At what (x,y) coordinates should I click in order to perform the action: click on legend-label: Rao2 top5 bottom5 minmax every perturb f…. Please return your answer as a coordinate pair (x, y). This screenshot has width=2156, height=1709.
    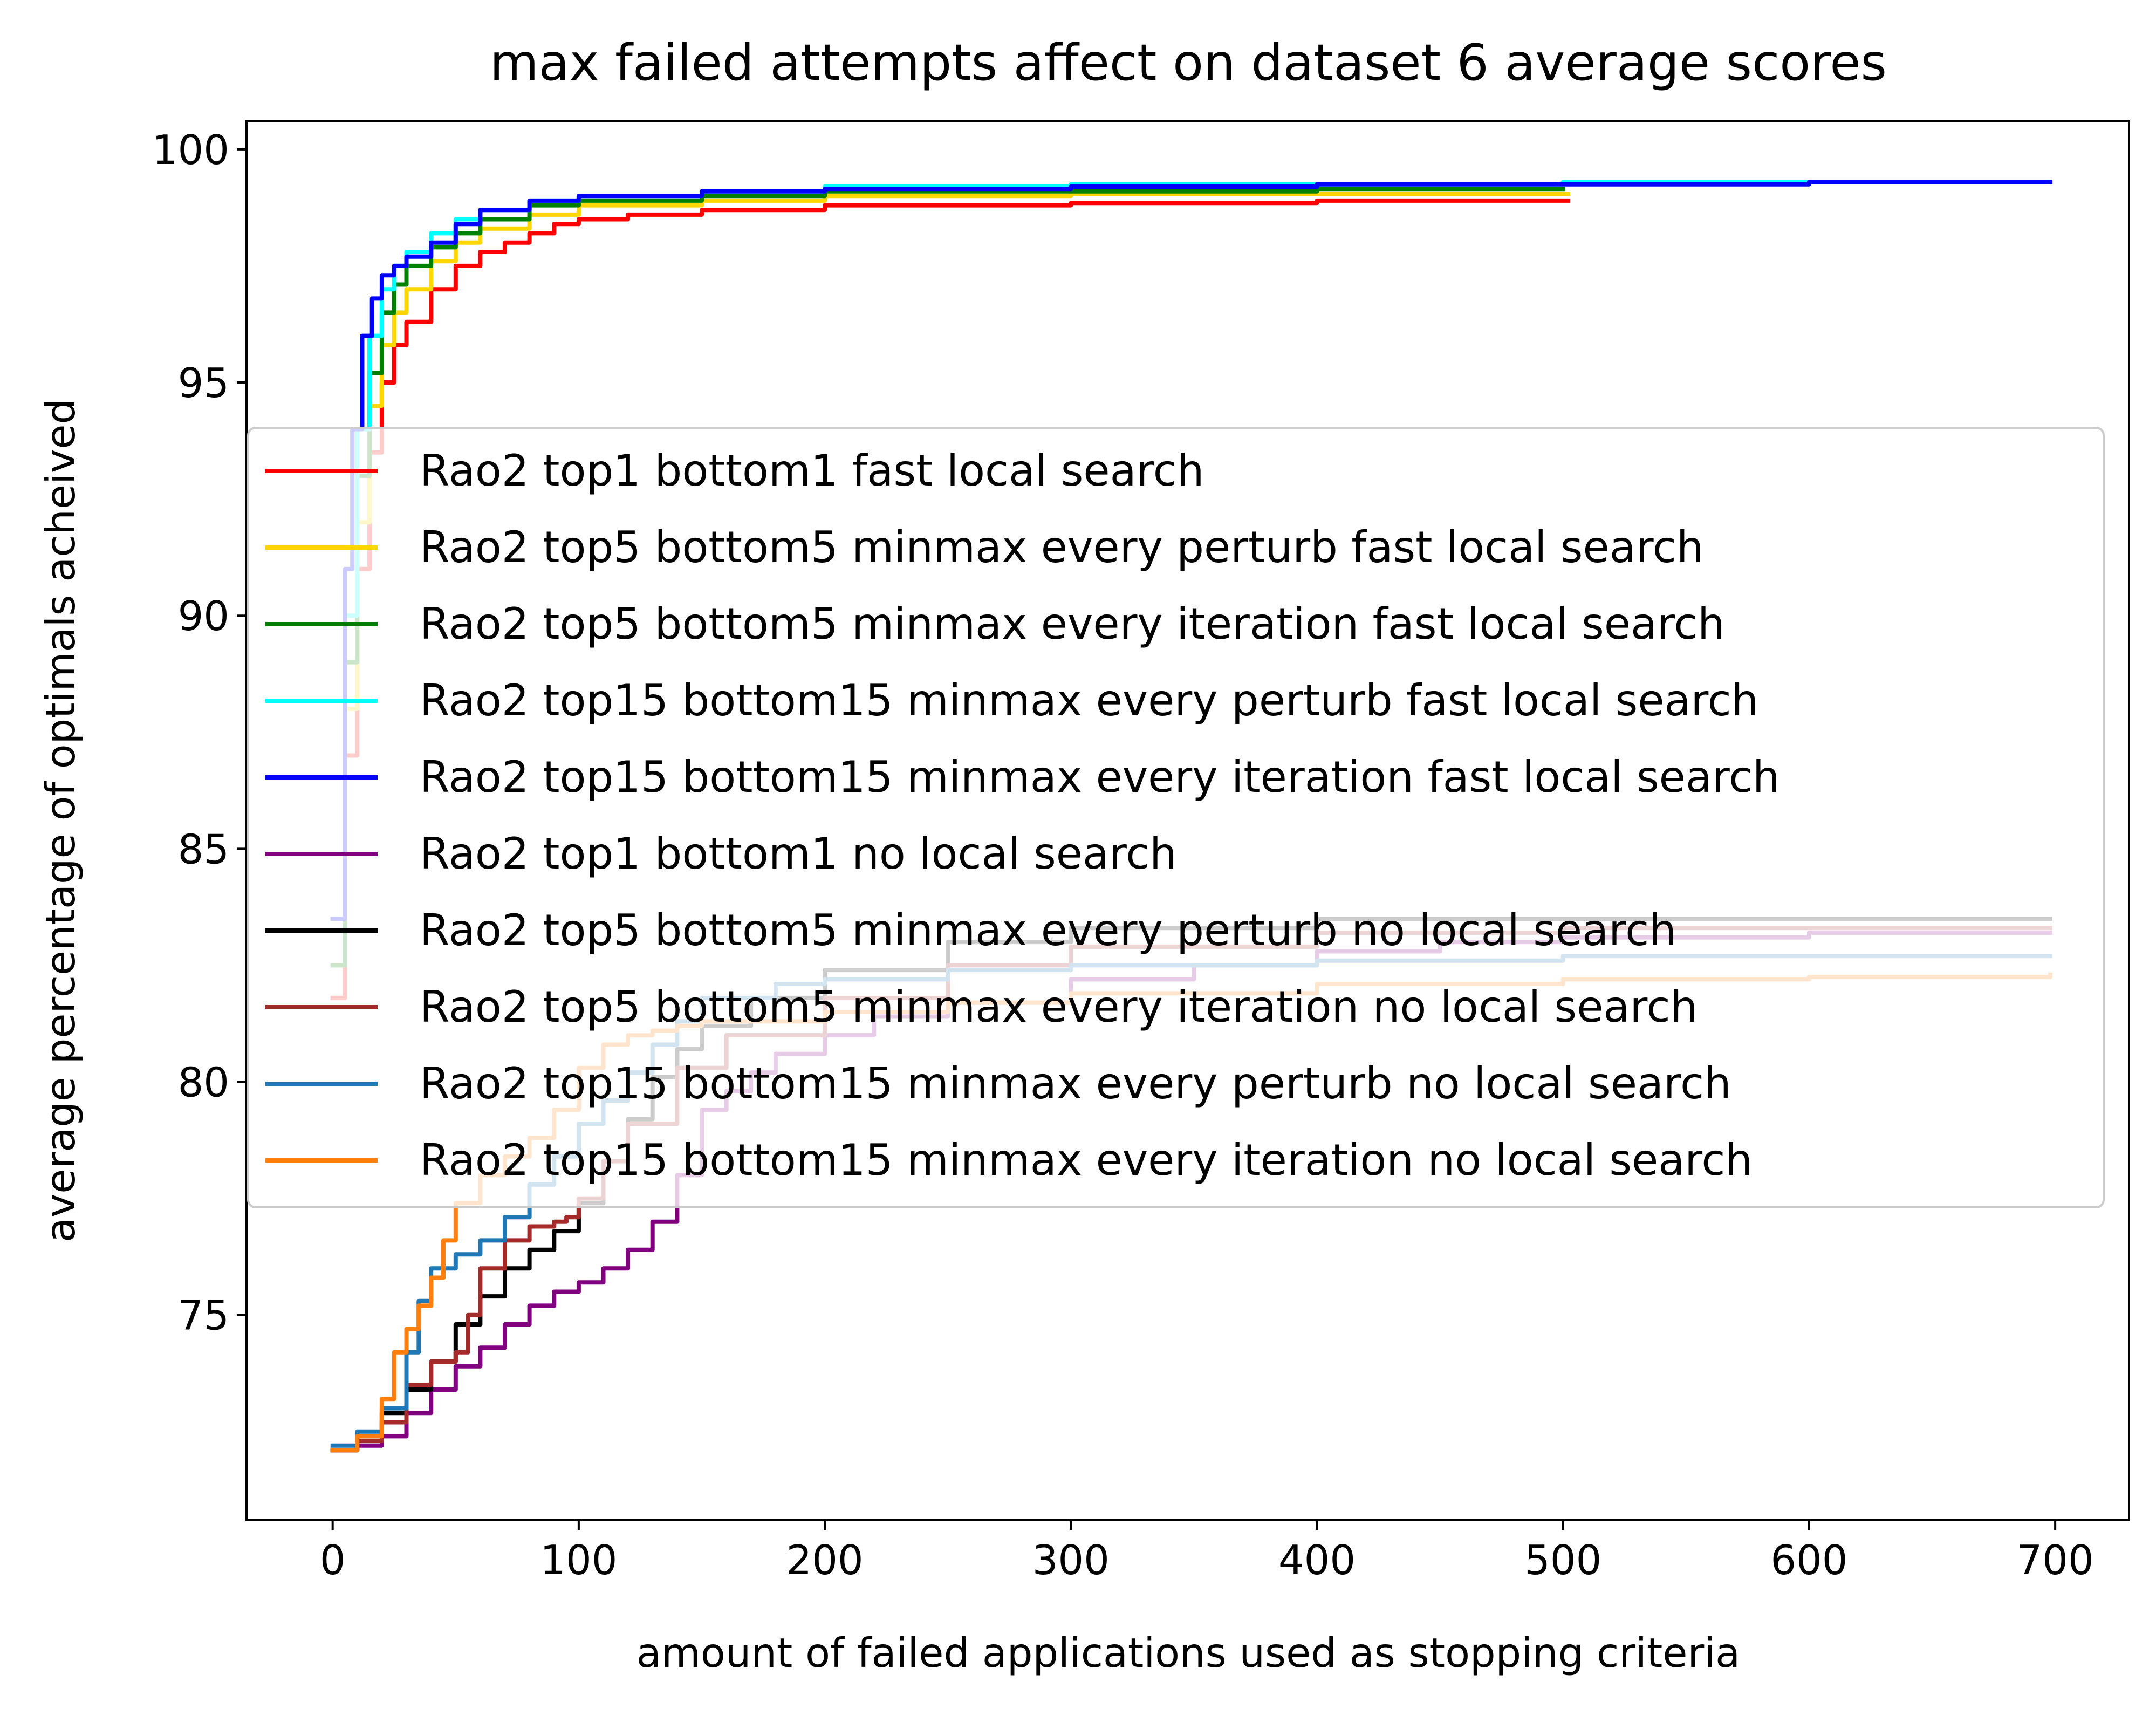
    Looking at the image, I should click on (1062, 547).